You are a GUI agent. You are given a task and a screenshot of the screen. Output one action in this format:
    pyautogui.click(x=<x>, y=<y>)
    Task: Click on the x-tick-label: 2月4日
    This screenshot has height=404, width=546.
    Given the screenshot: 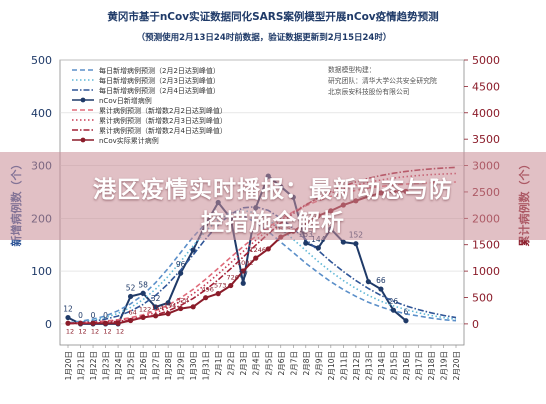 What is the action you would take?
    pyautogui.click(x=256, y=363)
    